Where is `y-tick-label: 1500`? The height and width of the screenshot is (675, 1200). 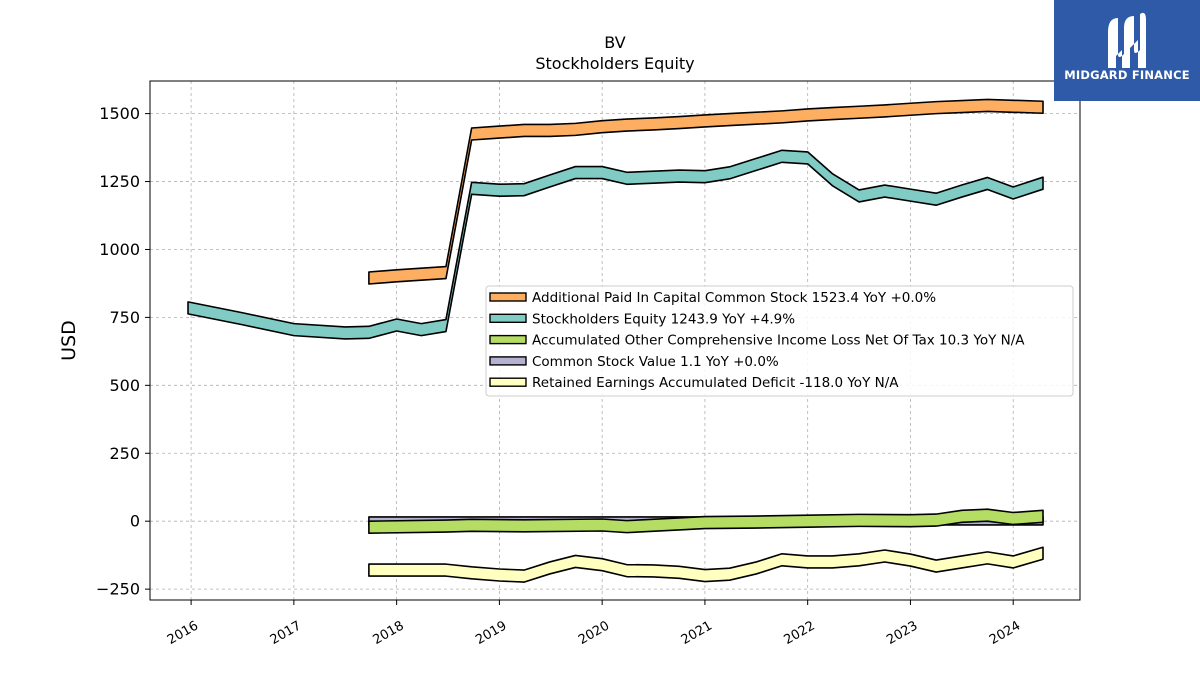
y-tick-label: 1500 is located at coordinates (119, 113).